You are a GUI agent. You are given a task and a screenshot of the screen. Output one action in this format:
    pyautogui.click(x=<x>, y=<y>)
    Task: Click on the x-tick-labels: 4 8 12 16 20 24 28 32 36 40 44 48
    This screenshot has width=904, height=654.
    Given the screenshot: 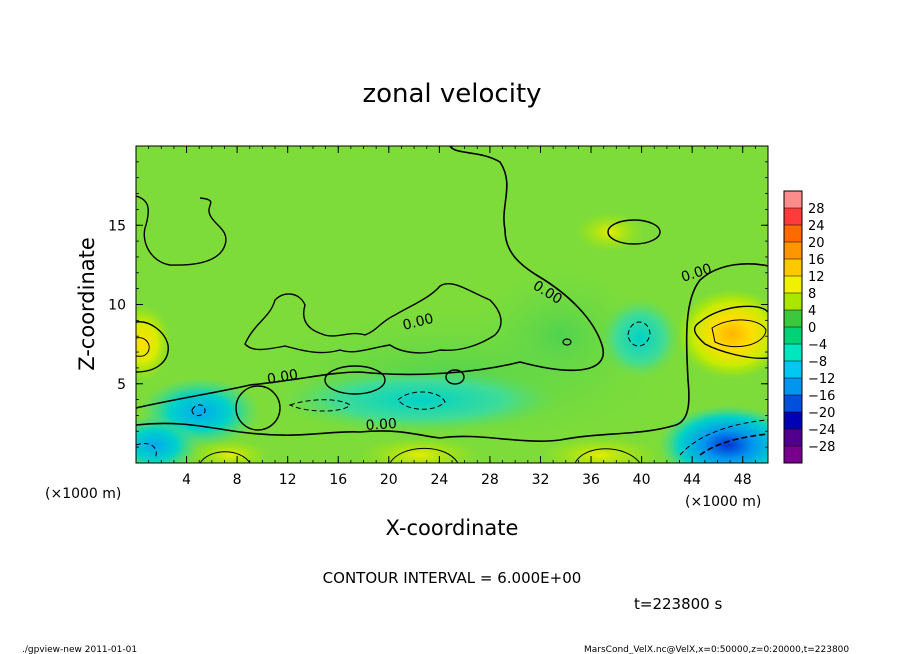 What is the action you would take?
    pyautogui.click(x=467, y=480)
    